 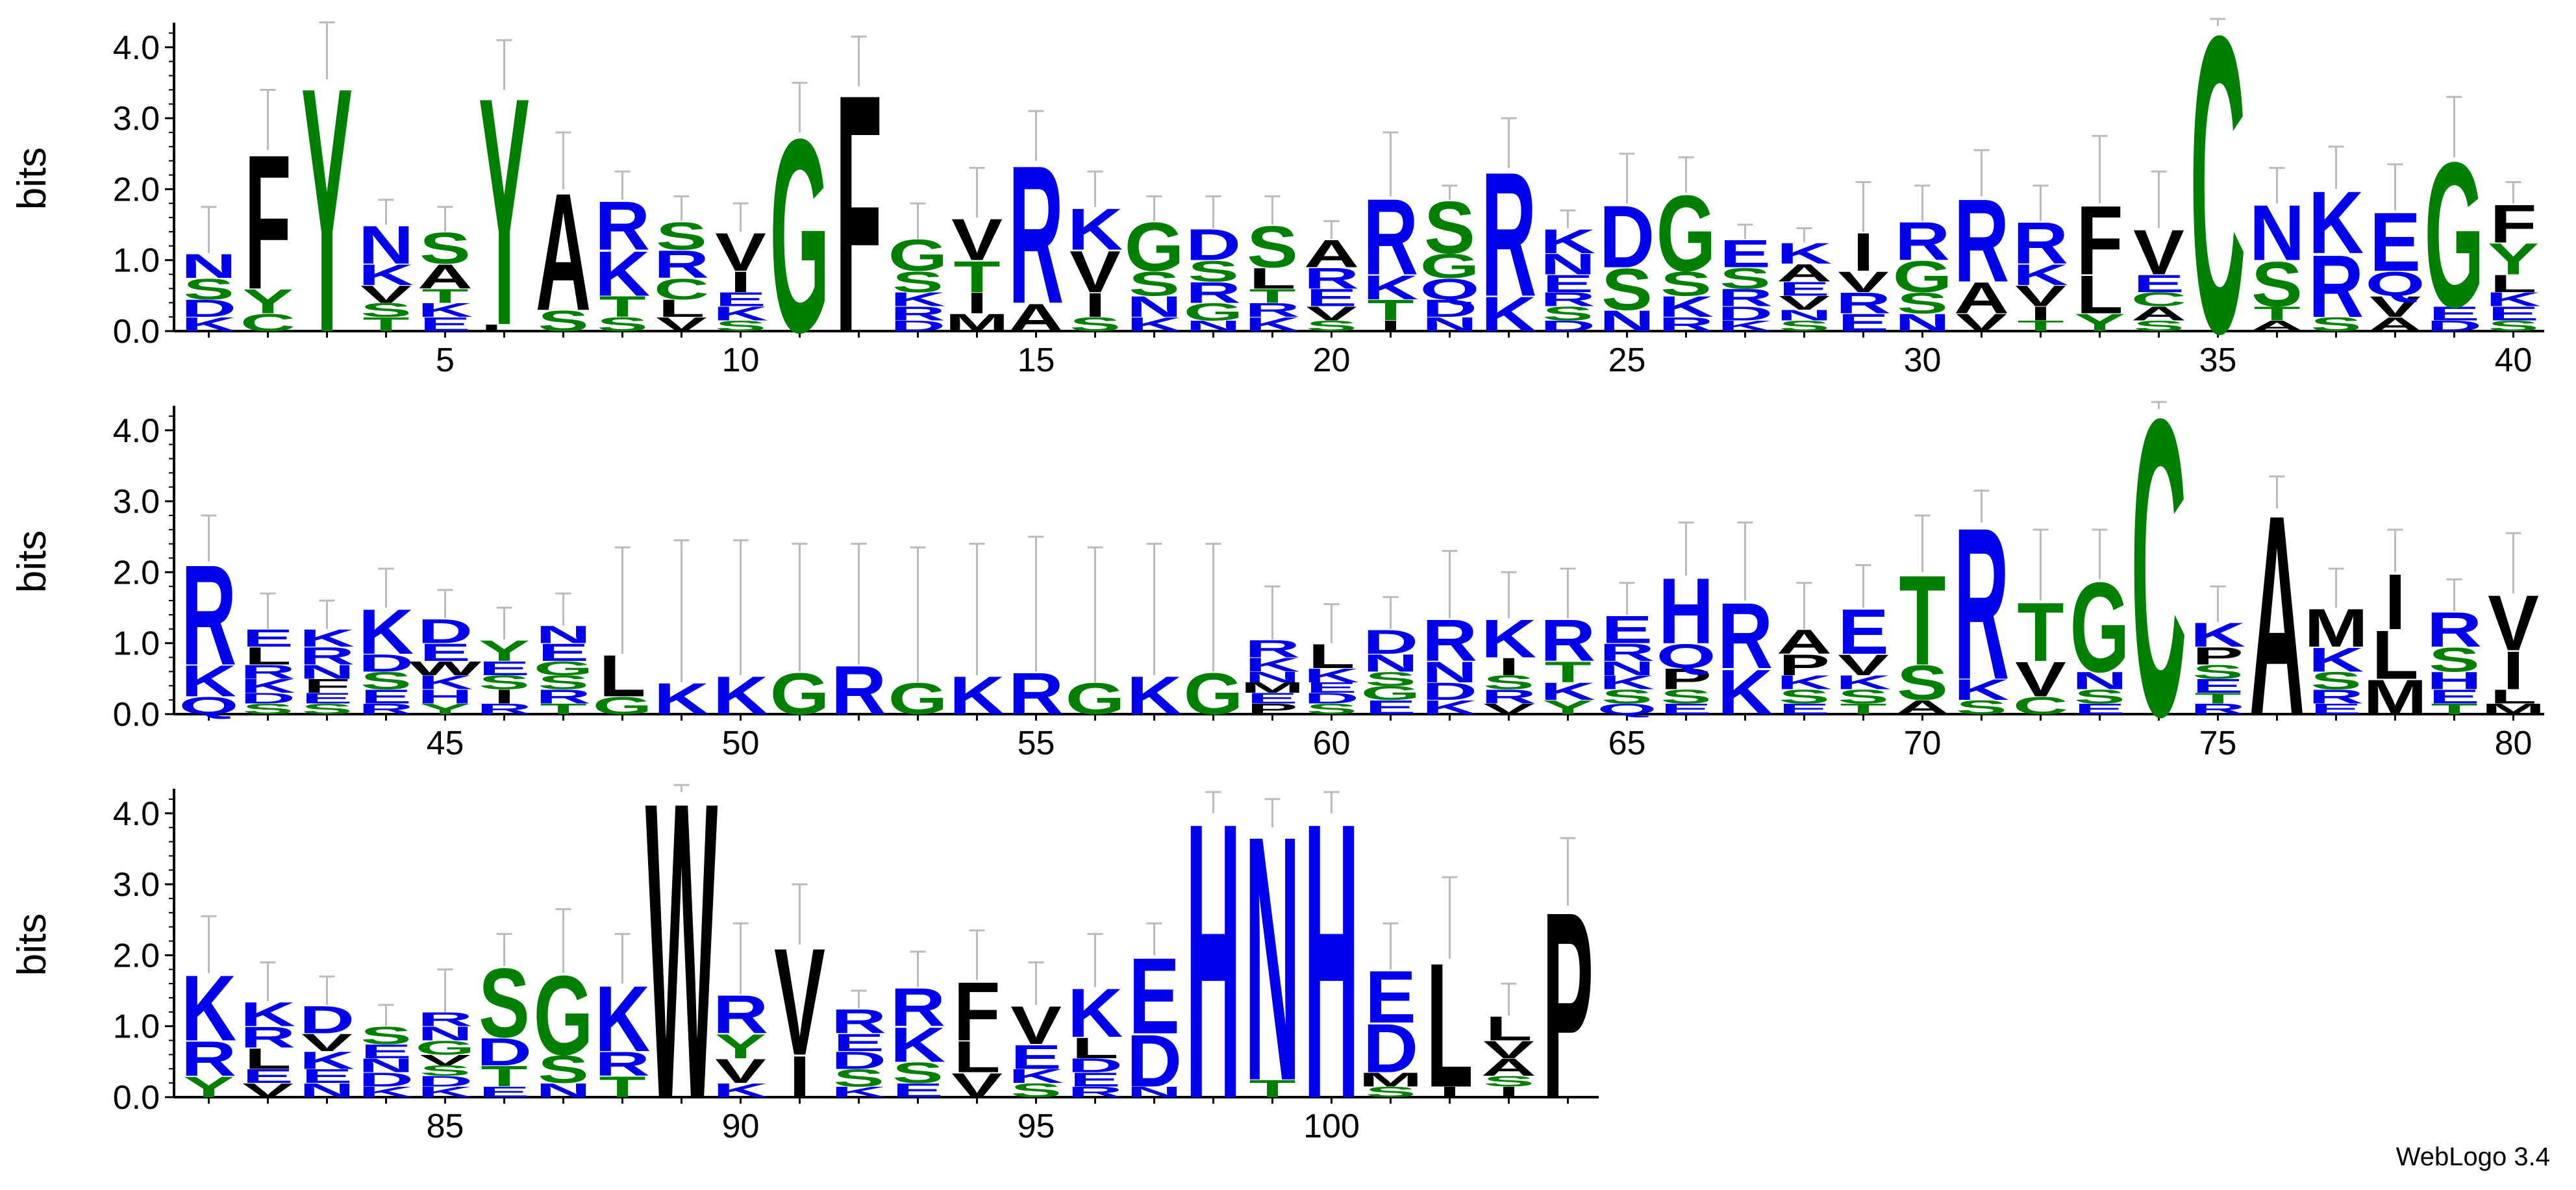 I want to click on x-tick-label: 40, so click(x=2513, y=360).